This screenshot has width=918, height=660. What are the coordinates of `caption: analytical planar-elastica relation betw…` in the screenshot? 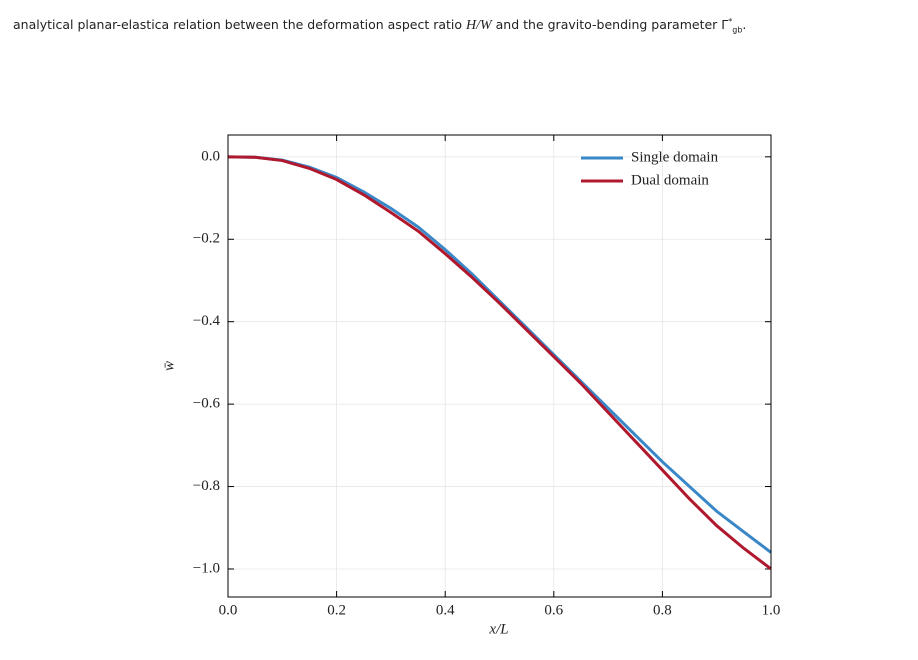 It's located at (463, 26).